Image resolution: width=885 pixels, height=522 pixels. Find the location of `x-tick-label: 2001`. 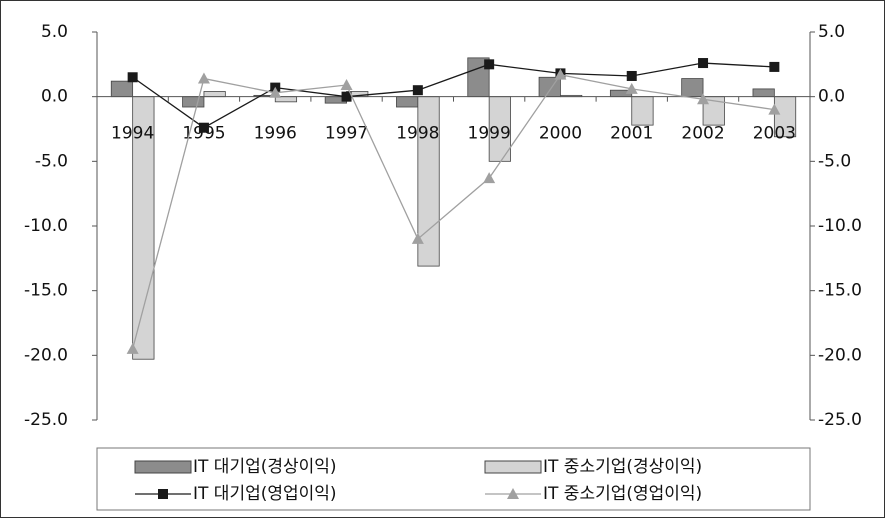

x-tick-label: 2001 is located at coordinates (631, 134).